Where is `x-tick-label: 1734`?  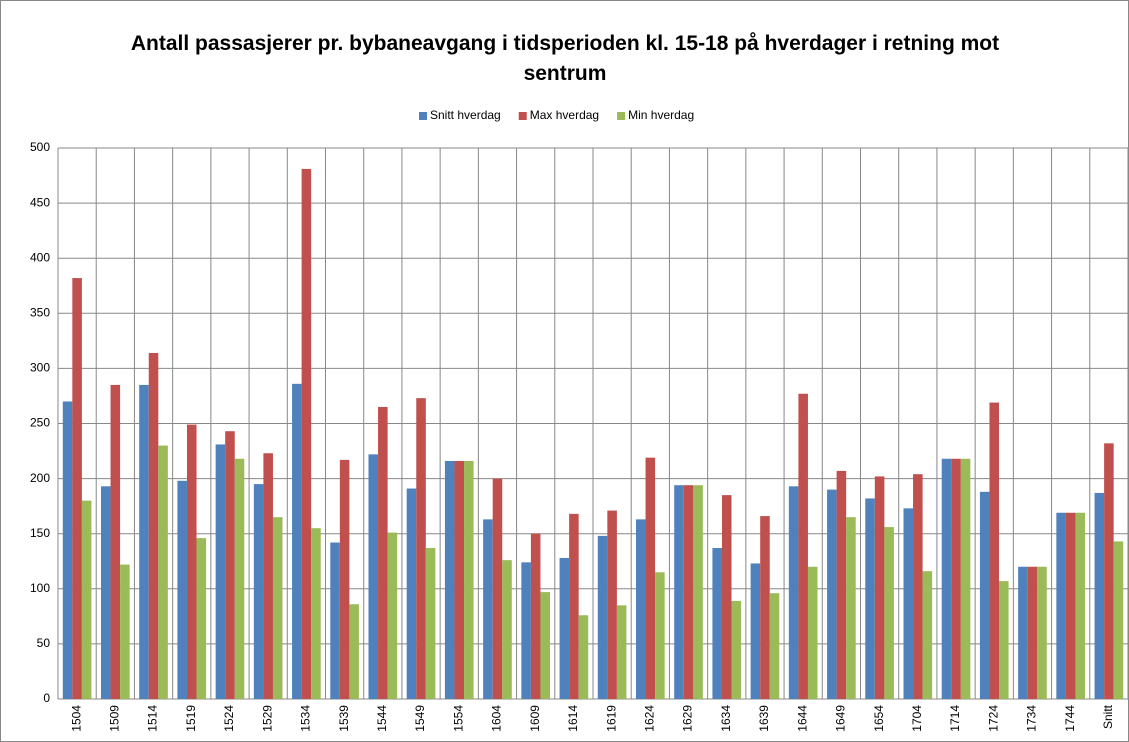
x-tick-label: 1734 is located at coordinates (1032, 718).